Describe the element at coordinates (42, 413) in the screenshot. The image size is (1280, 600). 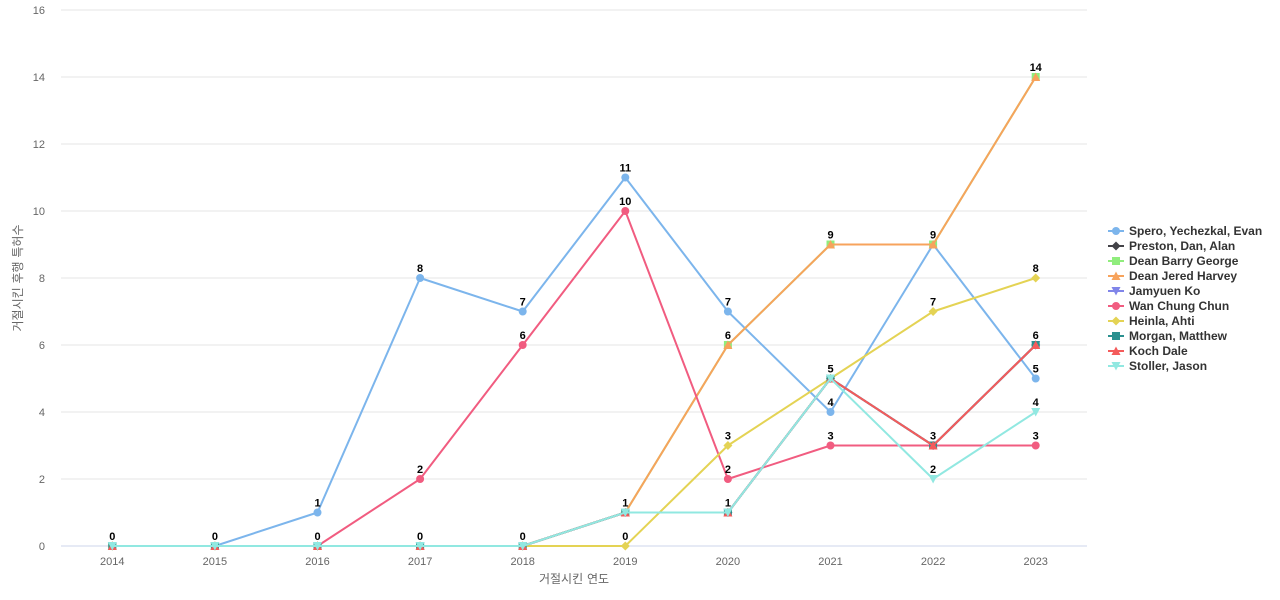
I see `y-tick-label: 4` at that location.